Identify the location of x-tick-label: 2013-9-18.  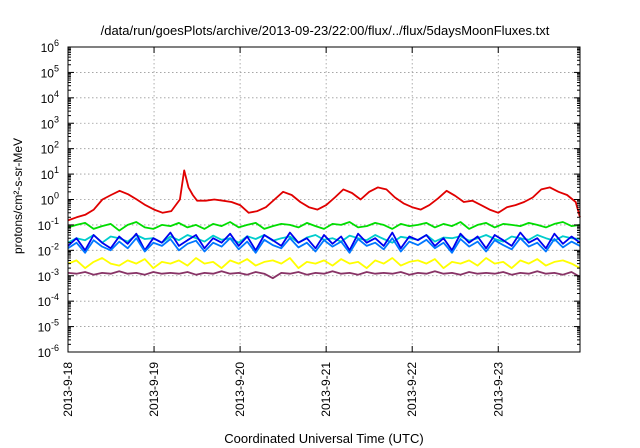
(68, 389).